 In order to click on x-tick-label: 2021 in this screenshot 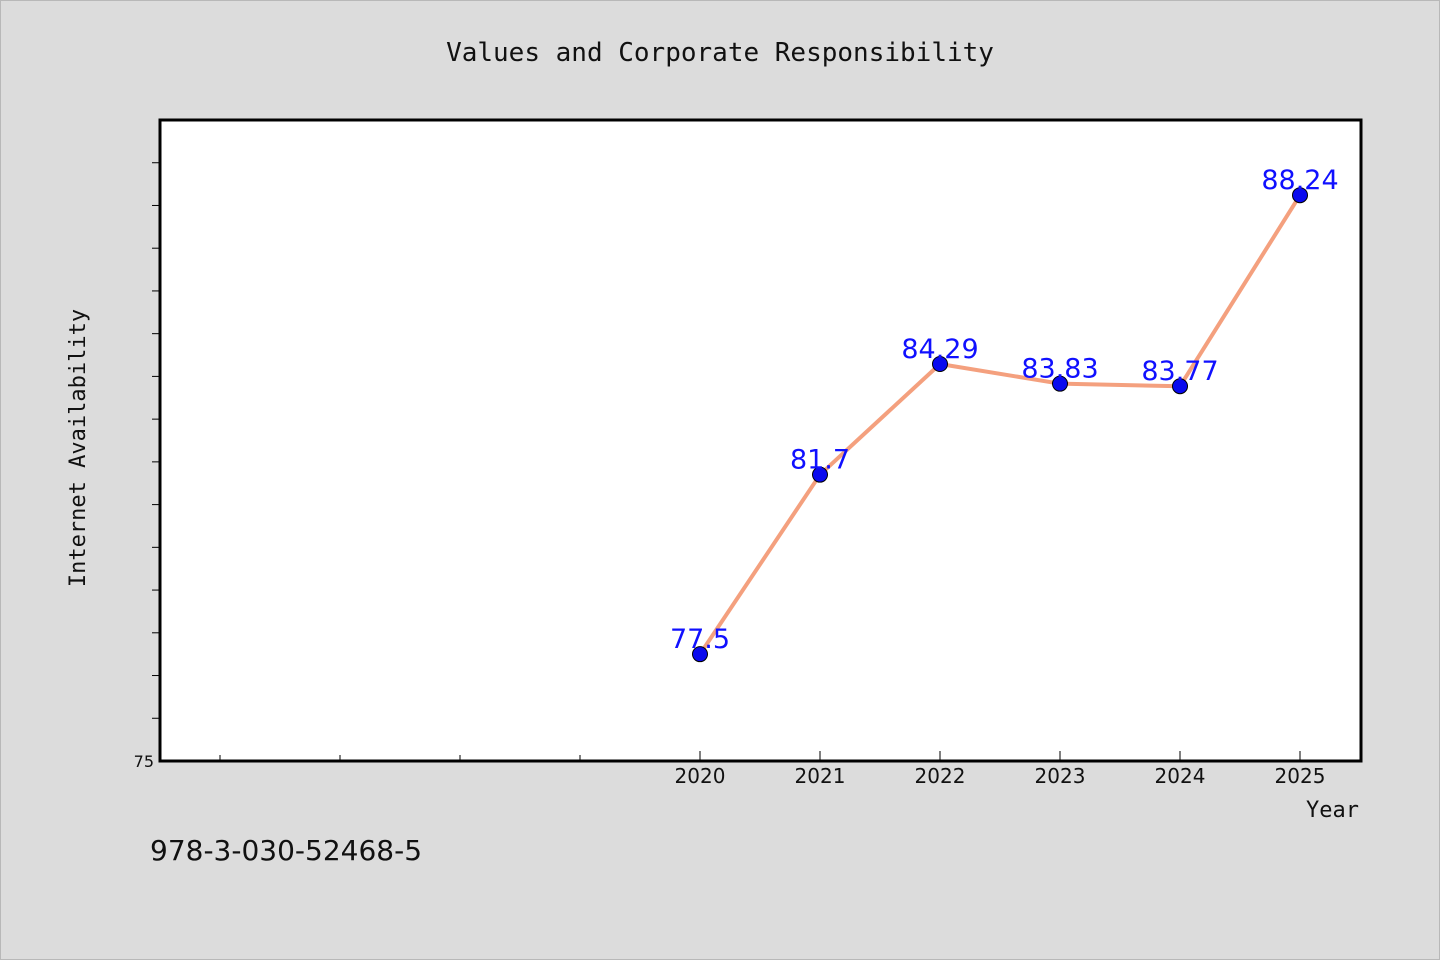, I will do `click(820, 776)`.